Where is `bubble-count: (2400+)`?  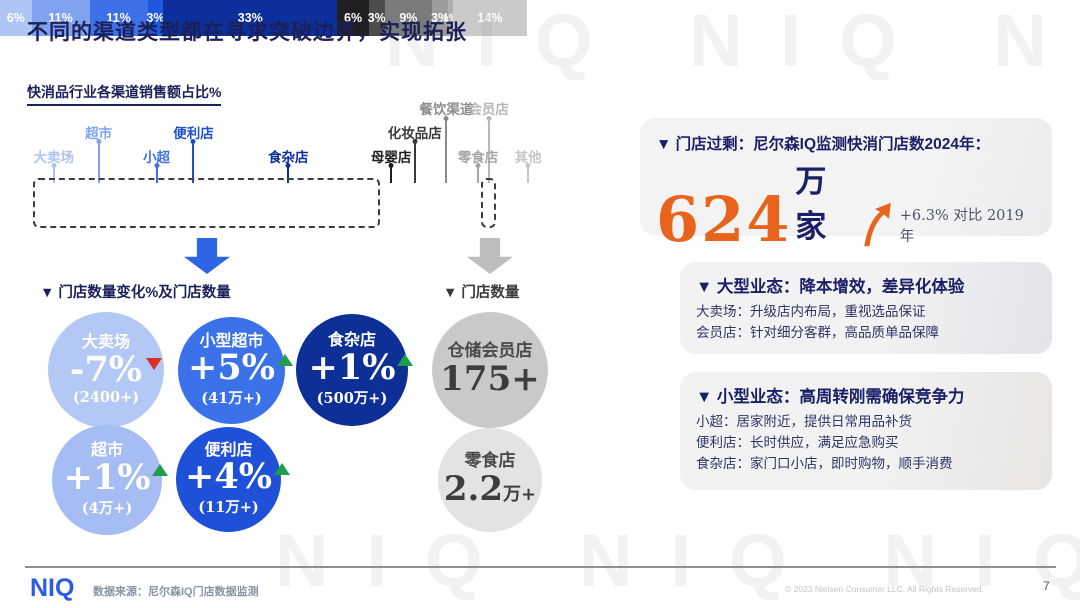 bubble-count: (2400+) is located at coordinates (106, 397).